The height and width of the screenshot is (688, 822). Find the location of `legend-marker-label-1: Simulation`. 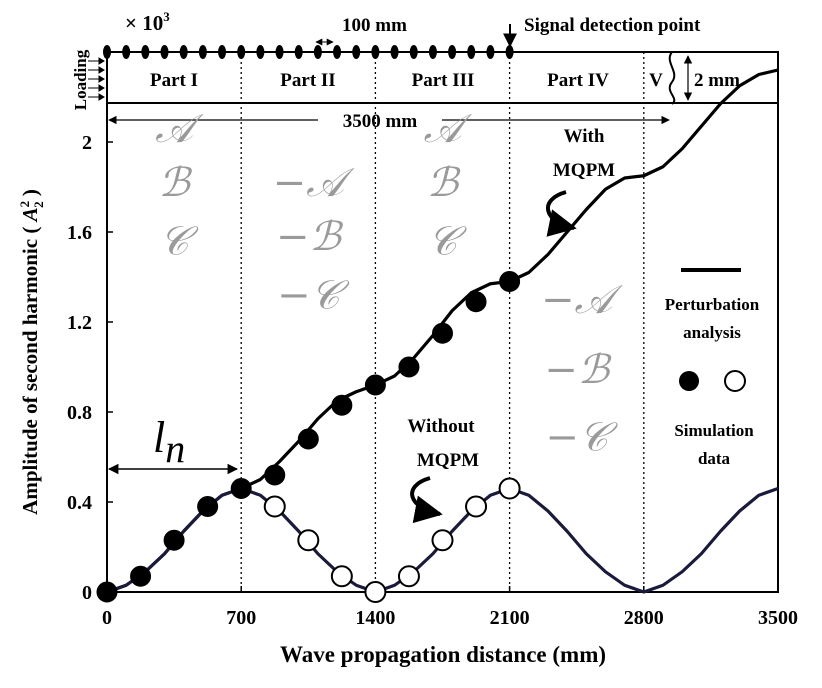

legend-marker-label-1: Simulation is located at coordinates (714, 430).